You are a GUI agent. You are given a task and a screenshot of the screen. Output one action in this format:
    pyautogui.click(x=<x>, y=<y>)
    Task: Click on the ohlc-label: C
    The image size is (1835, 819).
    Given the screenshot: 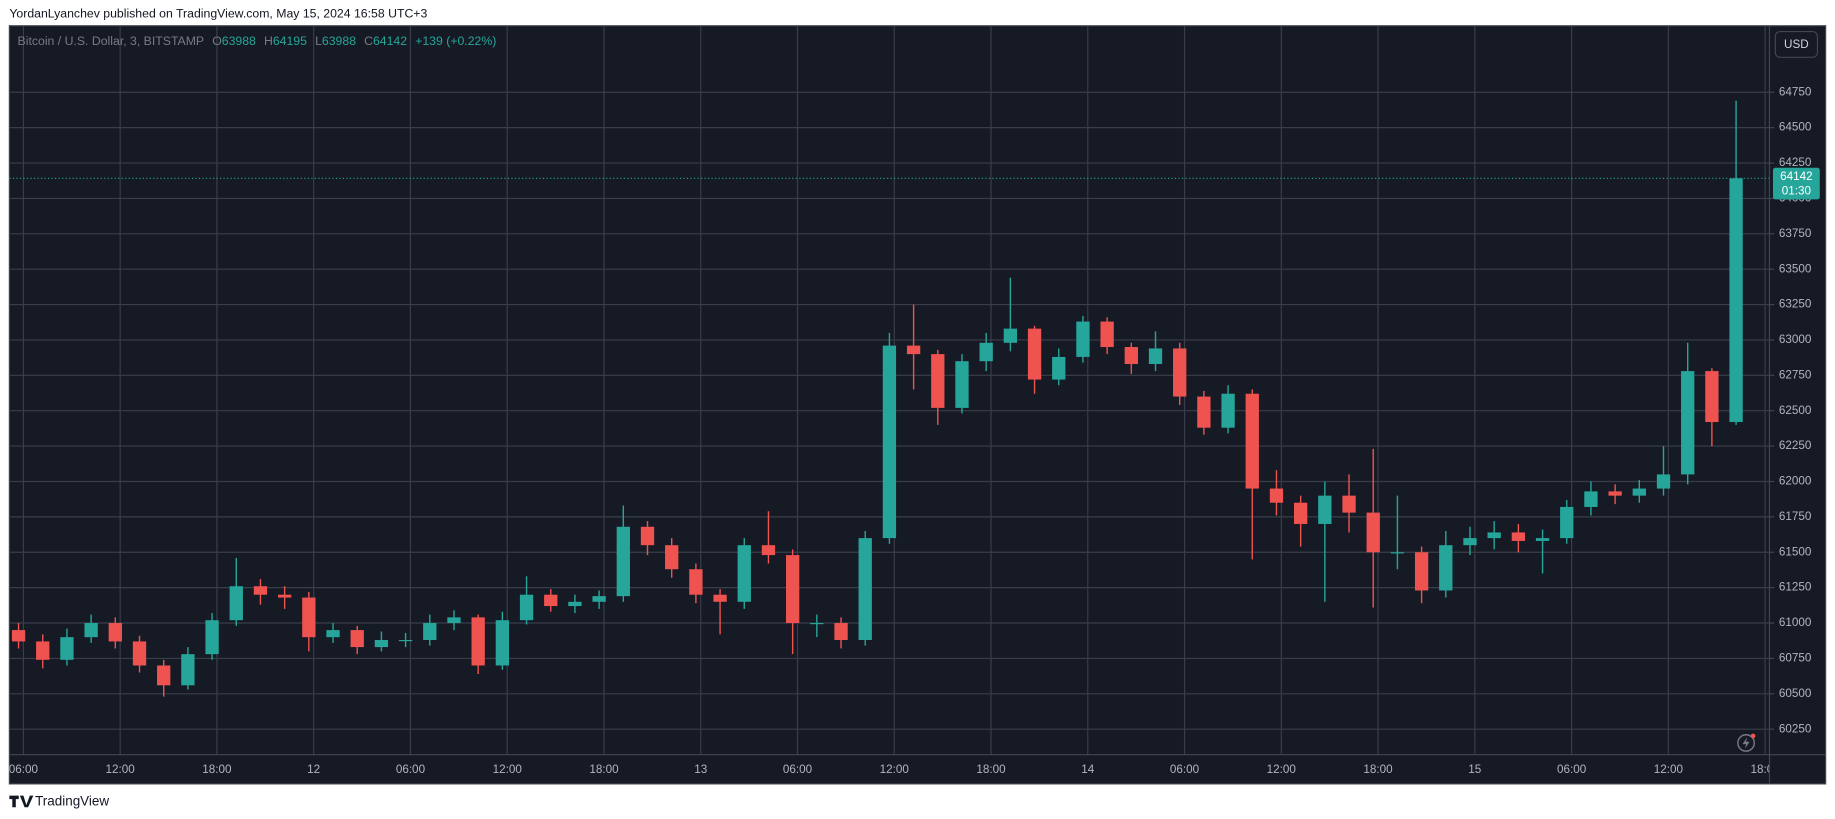 What is the action you would take?
    pyautogui.click(x=368, y=41)
    